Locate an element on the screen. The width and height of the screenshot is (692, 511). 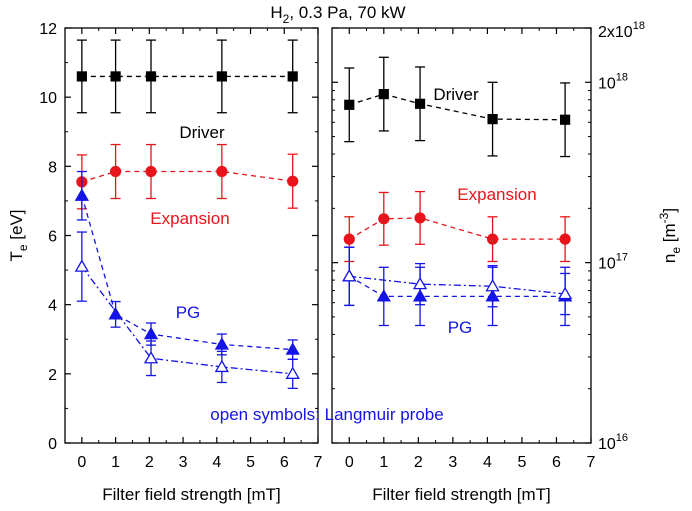
y-tick-label: 2x10¹⁸ is located at coordinates (621, 30).